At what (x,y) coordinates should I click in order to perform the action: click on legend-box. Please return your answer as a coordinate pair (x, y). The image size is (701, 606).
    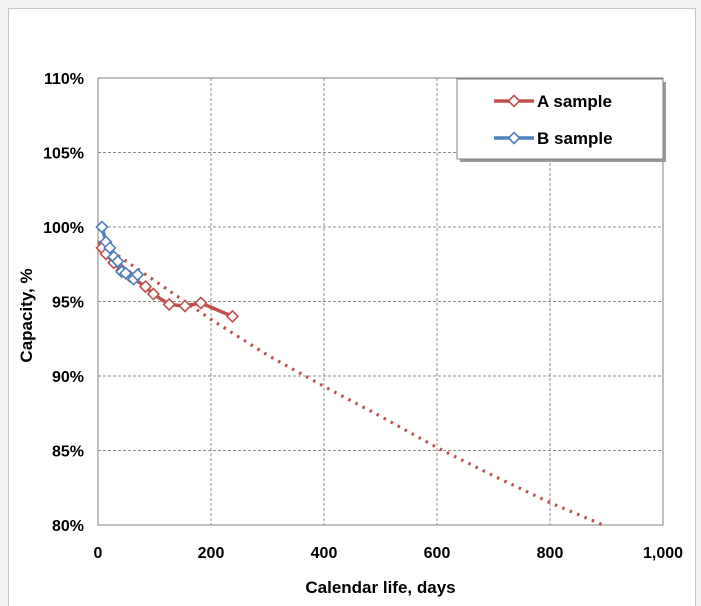
    Looking at the image, I should click on (560, 119).